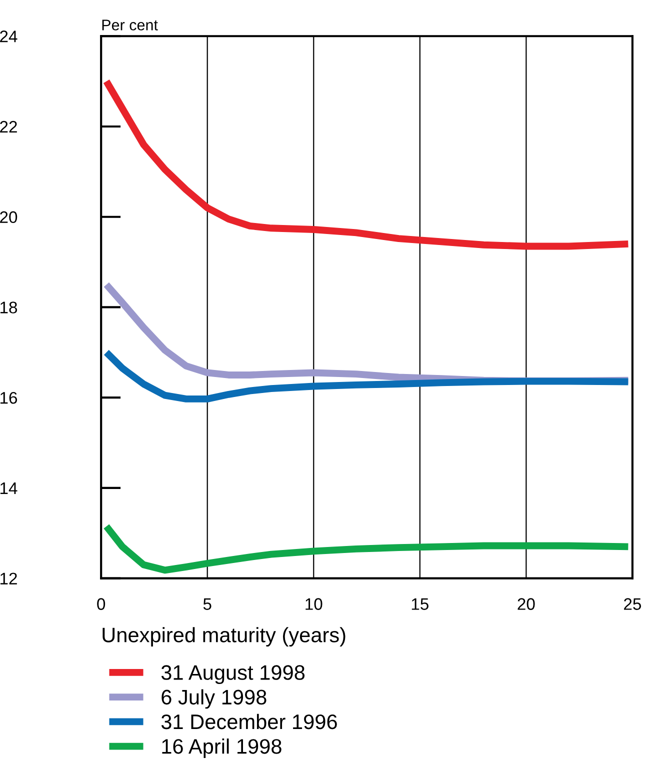 The height and width of the screenshot is (769, 648). I want to click on legend-label: 31 August 1998, so click(233, 674).